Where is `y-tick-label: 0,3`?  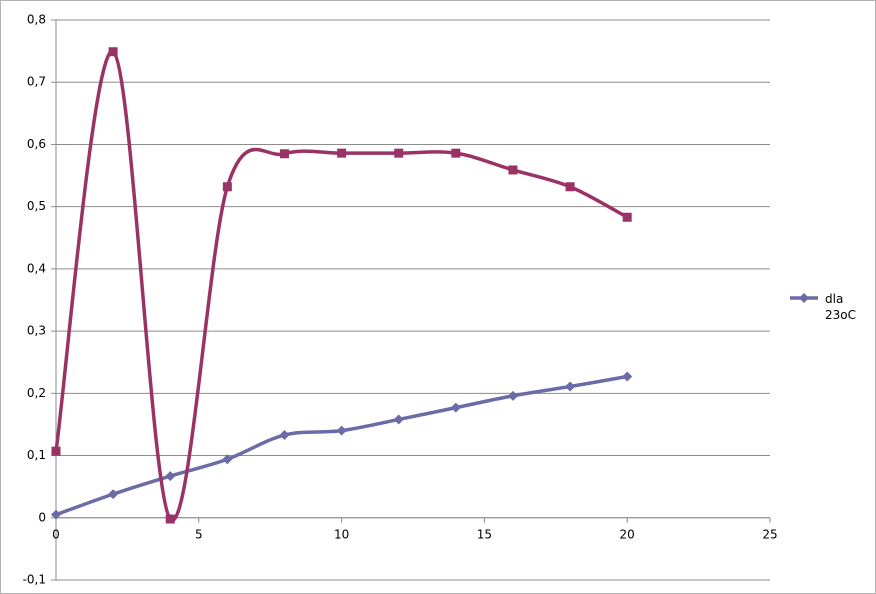 y-tick-label: 0,3 is located at coordinates (36, 331).